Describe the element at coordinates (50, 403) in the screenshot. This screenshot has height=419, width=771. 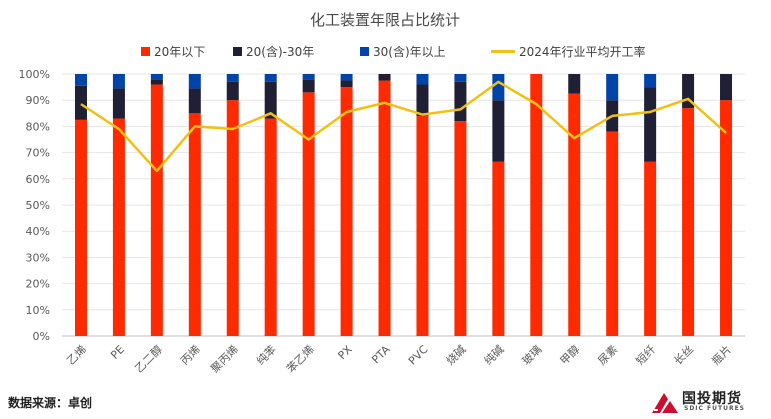
I see `source-note: 数据来源：卓创` at that location.